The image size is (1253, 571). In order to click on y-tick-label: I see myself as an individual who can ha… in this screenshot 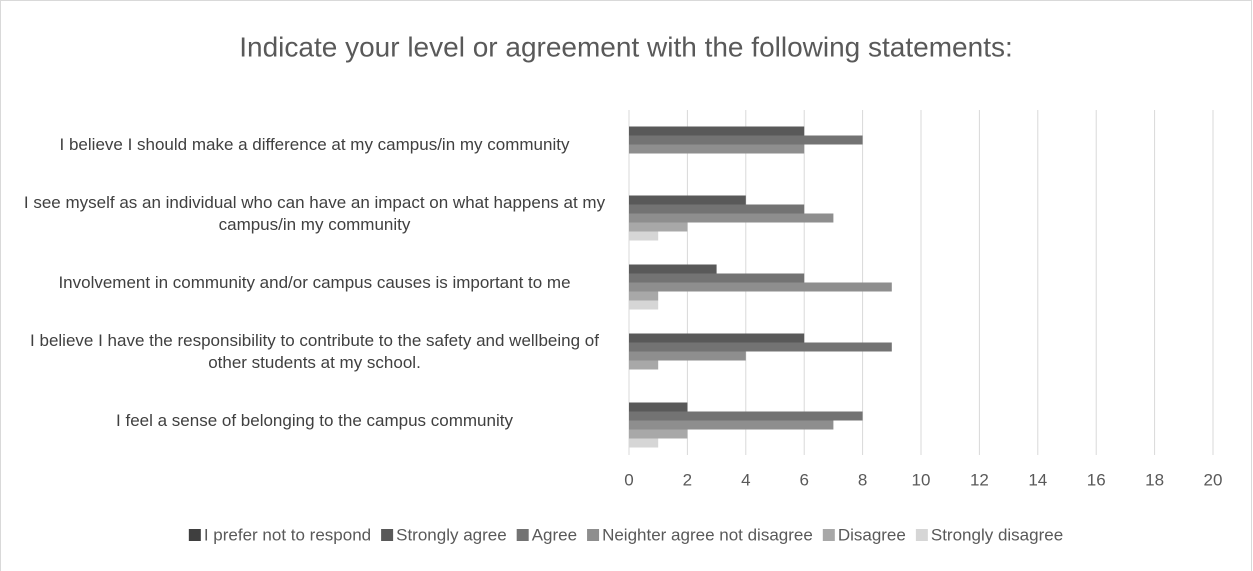, I will do `click(314, 213)`.